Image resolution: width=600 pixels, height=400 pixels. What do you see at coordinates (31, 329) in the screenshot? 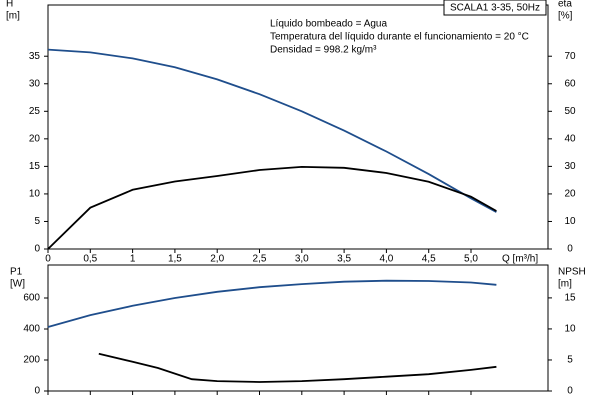
I see `y-tick-label: 400` at bounding box center [31, 329].